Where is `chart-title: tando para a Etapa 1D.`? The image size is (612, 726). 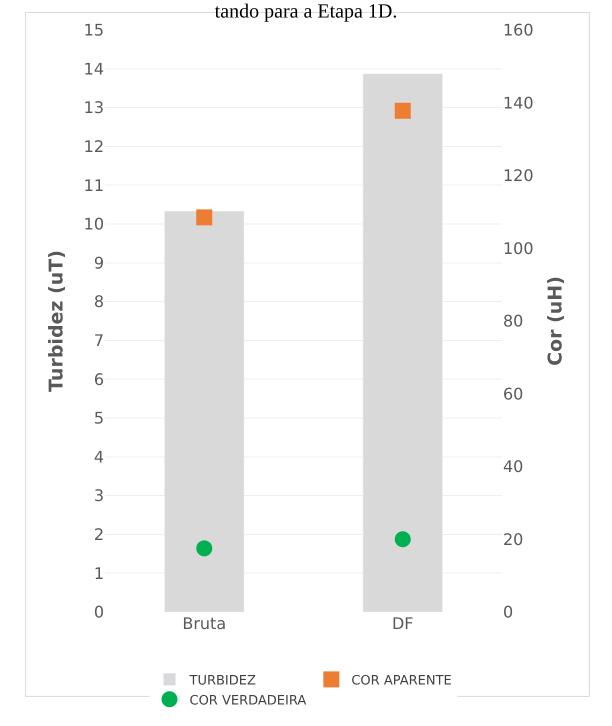 chart-title: tando para a Etapa 1D. is located at coordinates (306, 11).